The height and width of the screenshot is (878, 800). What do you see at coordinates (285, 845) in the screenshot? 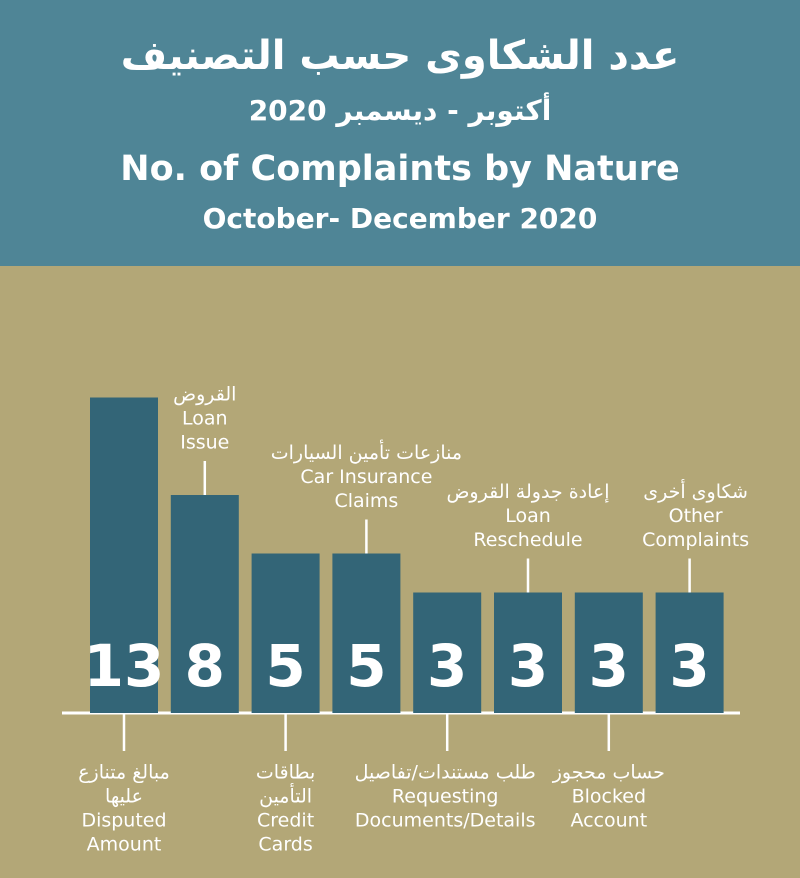
I see `category-label: Cards` at bounding box center [285, 845].